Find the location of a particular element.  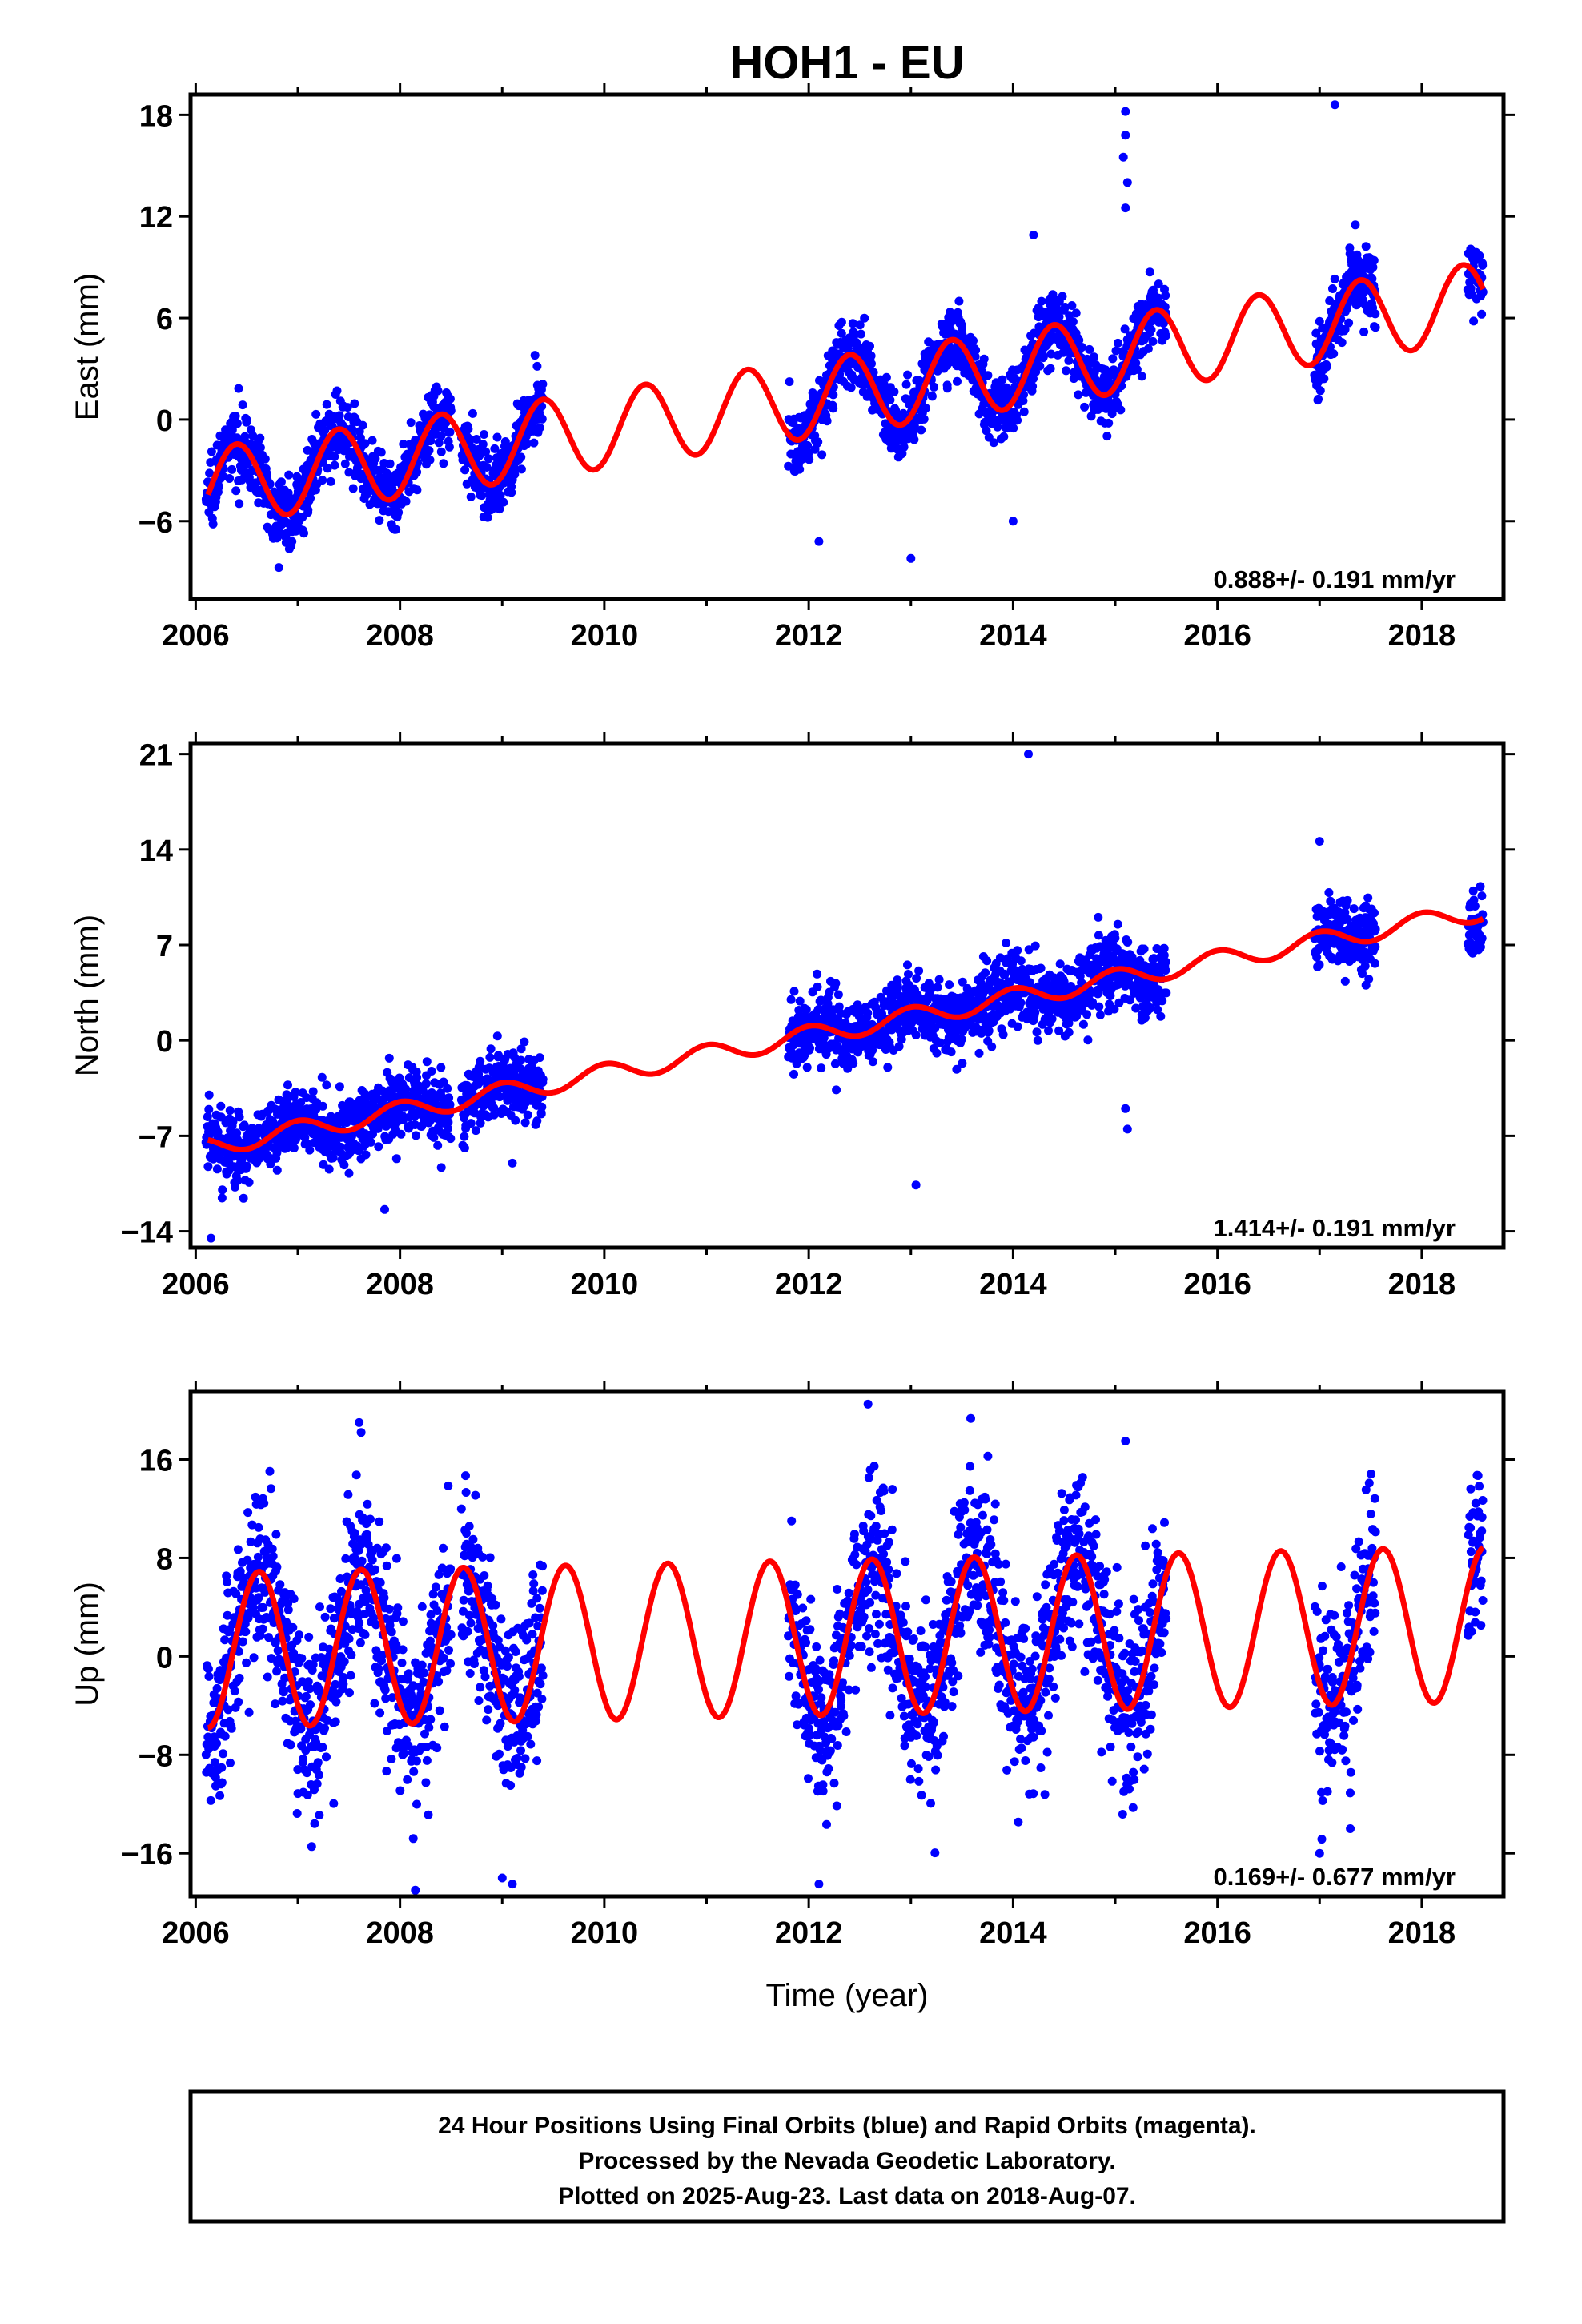

y-tick-label: −14 is located at coordinates (147, 1233).